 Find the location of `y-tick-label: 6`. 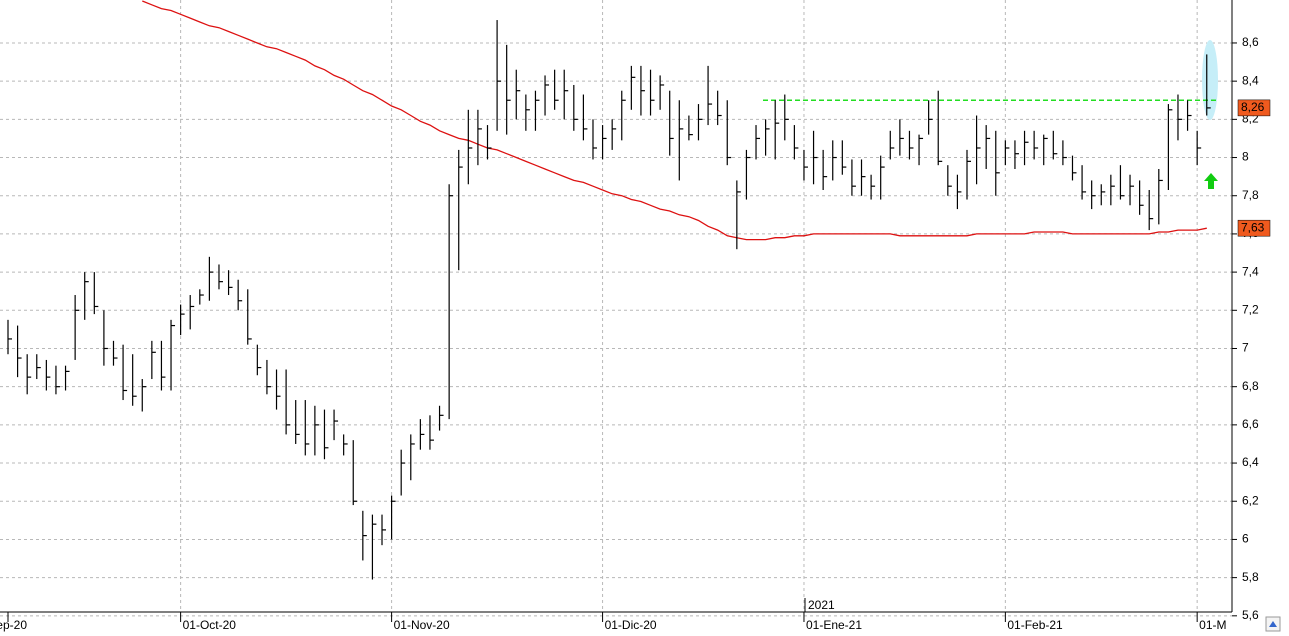

y-tick-label: 6 is located at coordinates (1245, 539).